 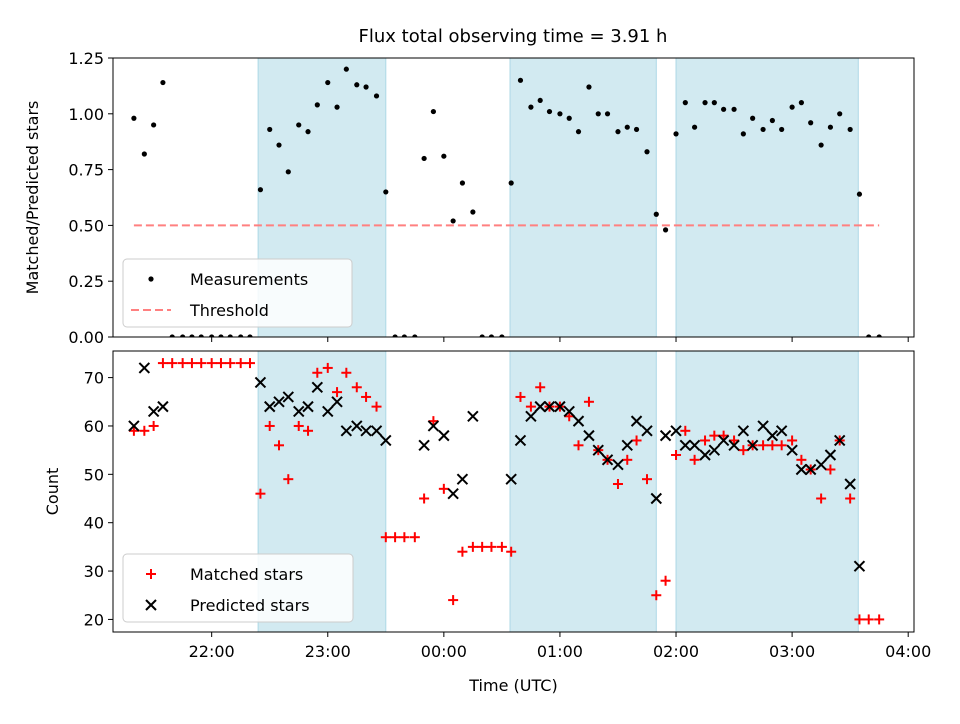 What do you see at coordinates (151, 605) in the screenshot?
I see `legend-swatch` at bounding box center [151, 605].